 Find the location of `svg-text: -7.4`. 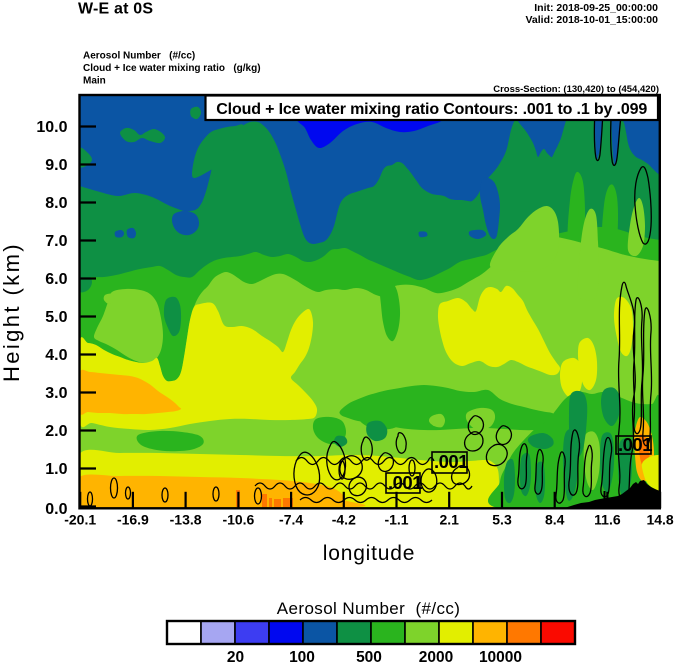

svg-text: -7.4 is located at coordinates (291, 520).